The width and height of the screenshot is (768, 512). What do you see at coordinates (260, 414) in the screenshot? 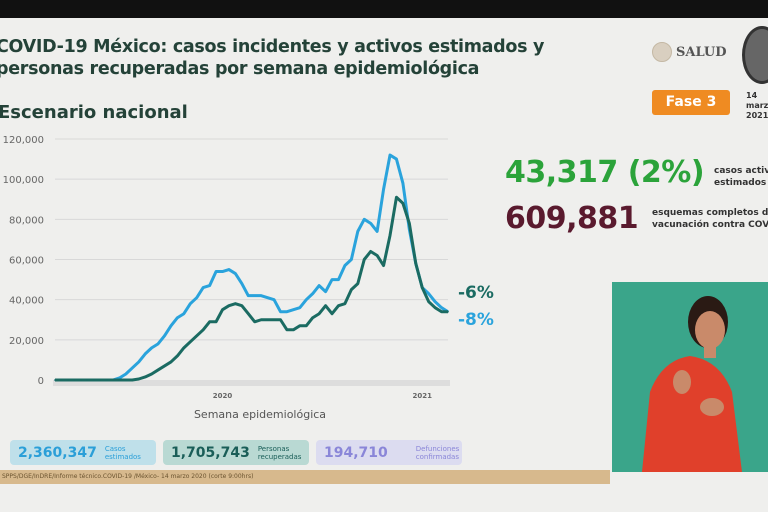
I see `x-axis-label: Semana epidemiológica` at bounding box center [260, 414].